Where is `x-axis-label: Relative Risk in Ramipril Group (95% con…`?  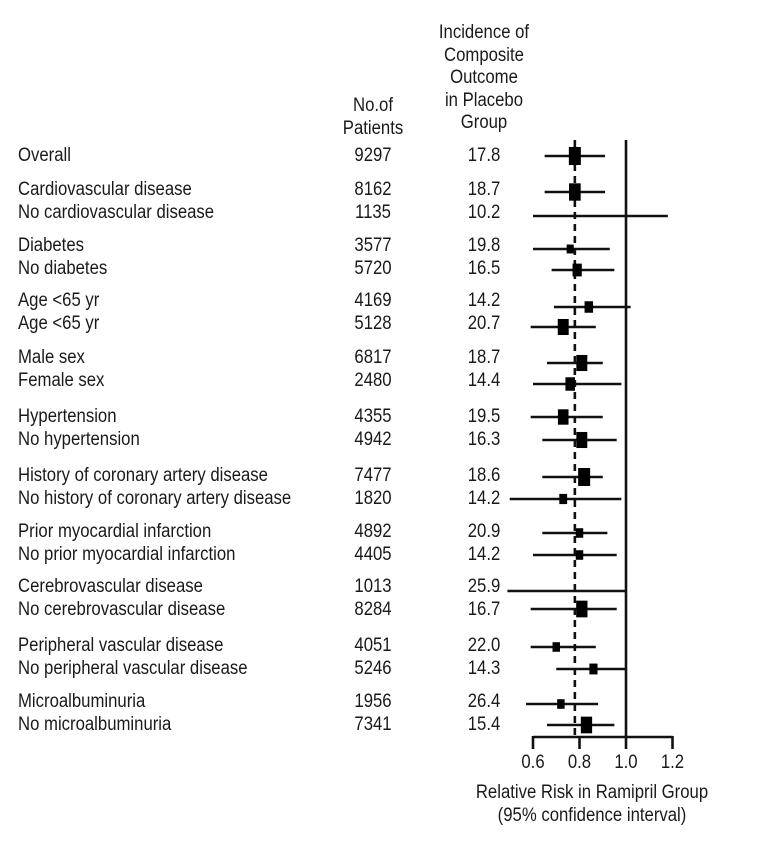
x-axis-label: Relative Risk in Ramipril Group (95% con… is located at coordinates (592, 804).